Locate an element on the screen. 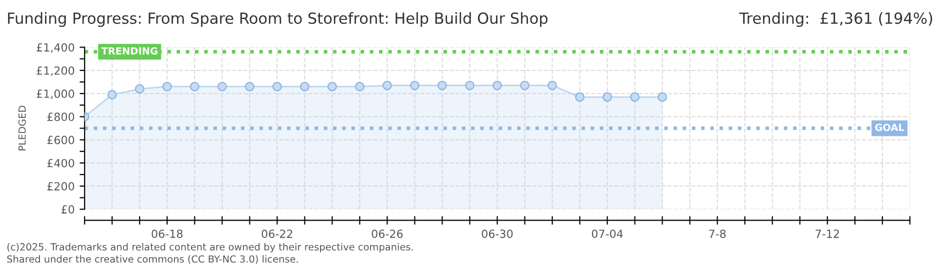 This screenshot has width=940, height=270. ref-line-label: GOAL is located at coordinates (889, 128).